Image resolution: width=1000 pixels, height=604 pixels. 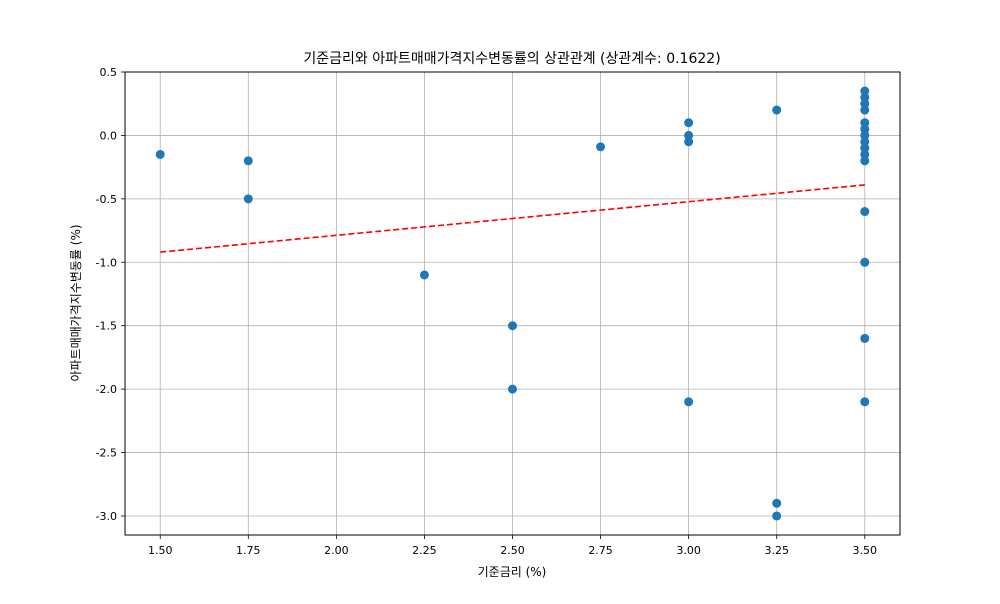 I want to click on y-tick-label: -2.0, so click(x=106, y=389).